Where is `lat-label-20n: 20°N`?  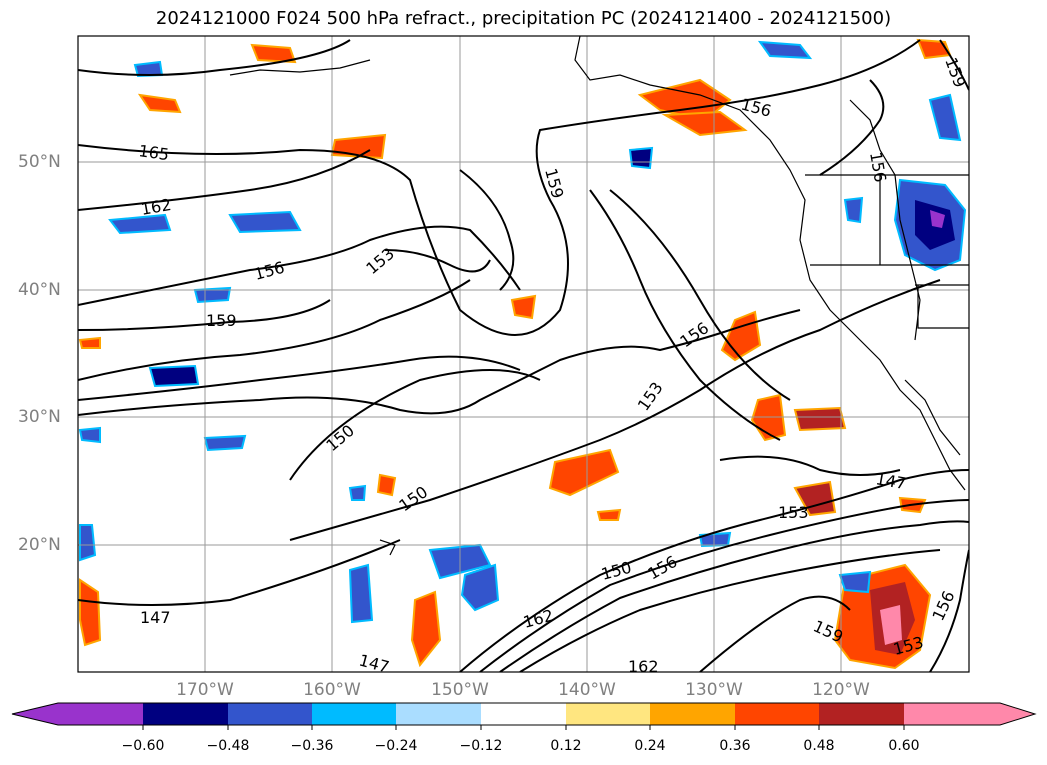
lat-label-20n: 20°N is located at coordinates (39, 545).